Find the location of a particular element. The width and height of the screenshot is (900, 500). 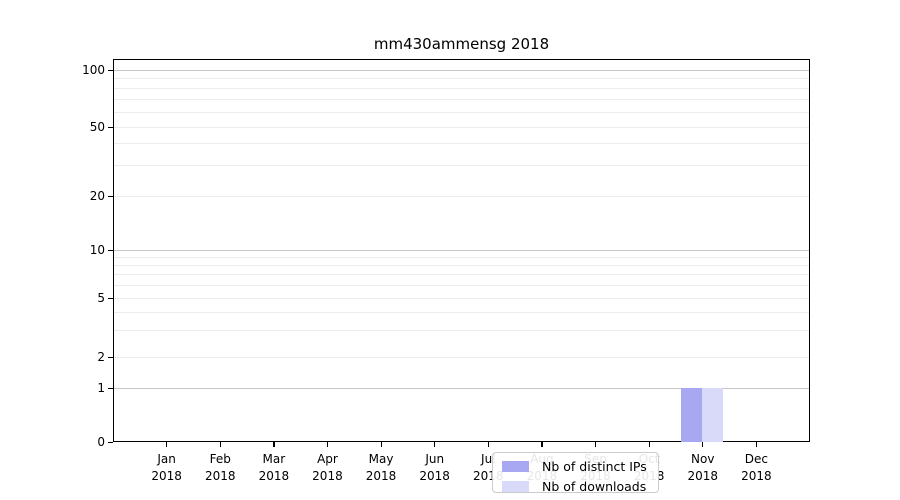

x-tick-label: Jan 2018 is located at coordinates (166, 467).